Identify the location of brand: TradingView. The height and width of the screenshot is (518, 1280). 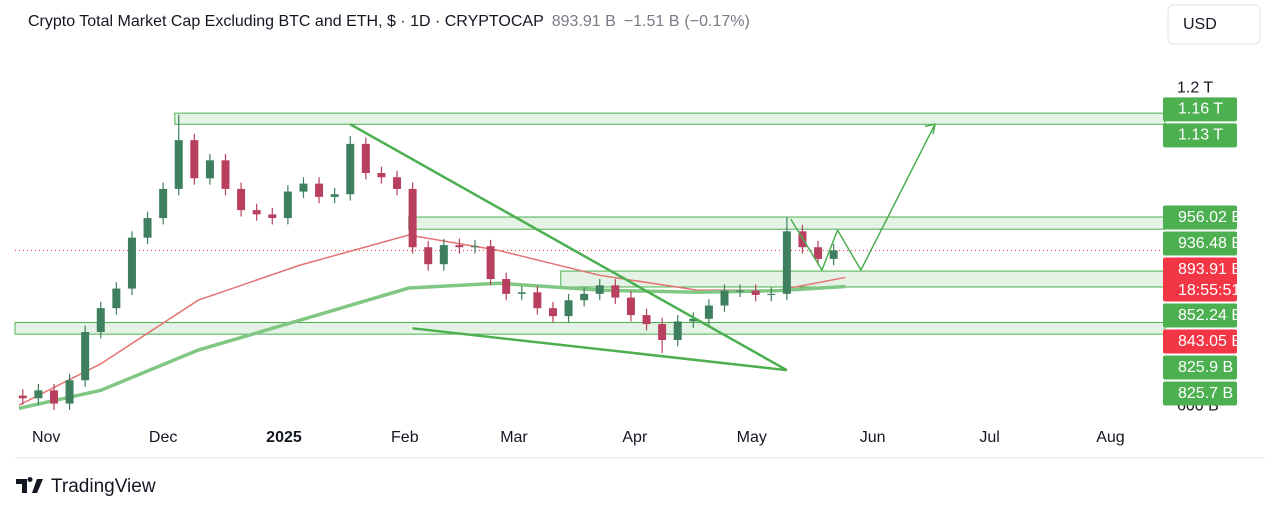
(103, 486).